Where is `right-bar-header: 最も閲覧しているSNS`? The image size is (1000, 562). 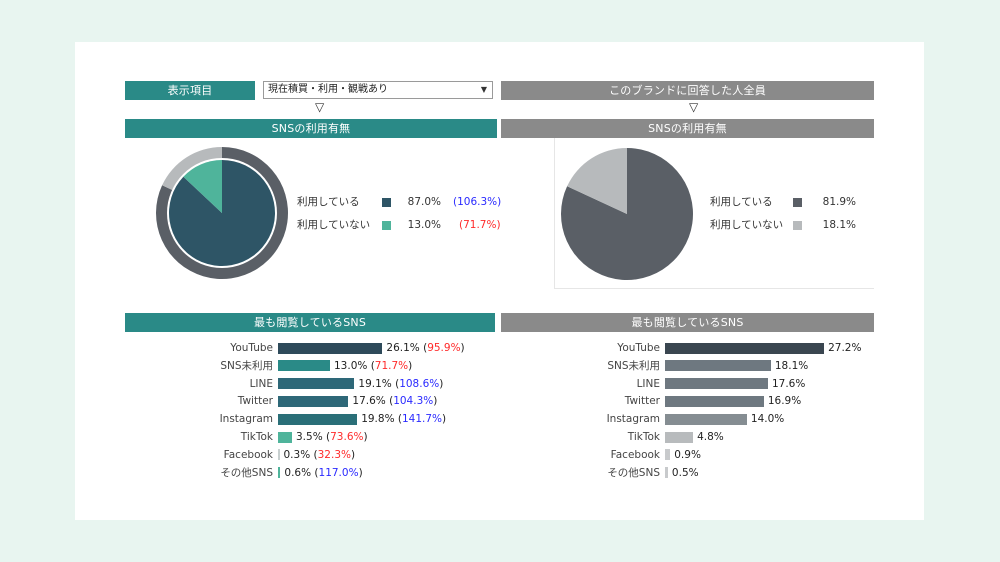
right-bar-header: 最も閲覧しているSNS is located at coordinates (687, 322).